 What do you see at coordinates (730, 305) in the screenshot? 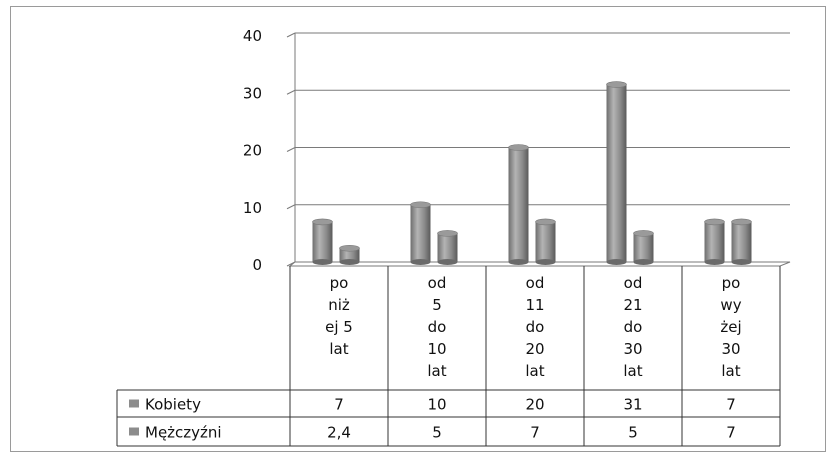
I see `category-label: wy` at bounding box center [730, 305].